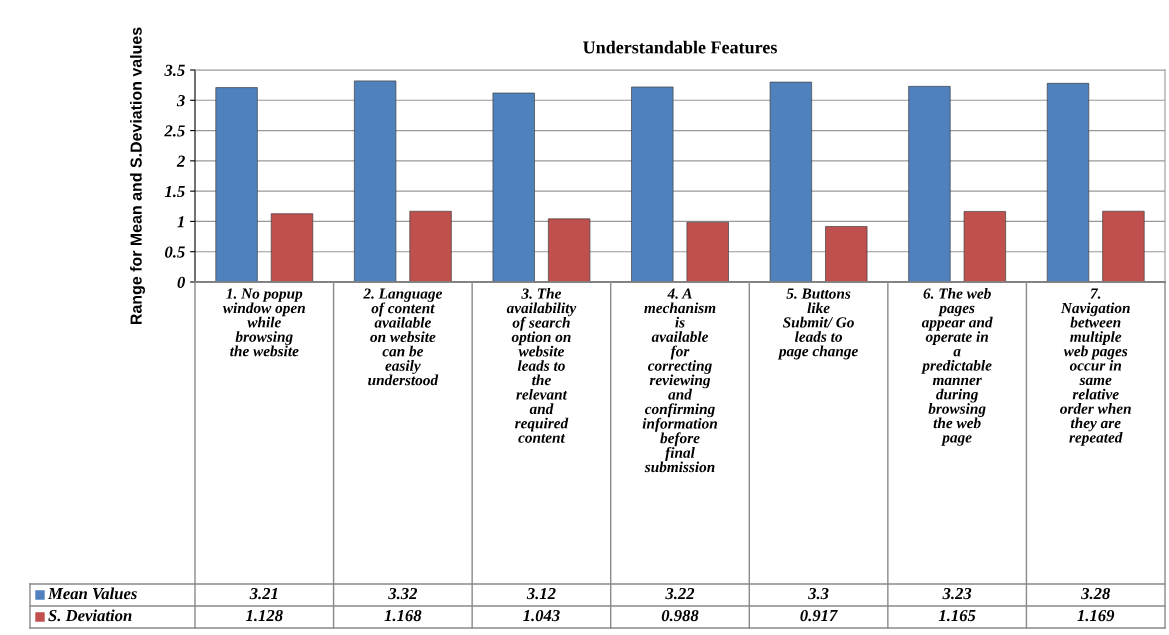 This screenshot has width=1169, height=635. I want to click on y-axis-title: Range for Mean and S.Deviation values, so click(137, 176).